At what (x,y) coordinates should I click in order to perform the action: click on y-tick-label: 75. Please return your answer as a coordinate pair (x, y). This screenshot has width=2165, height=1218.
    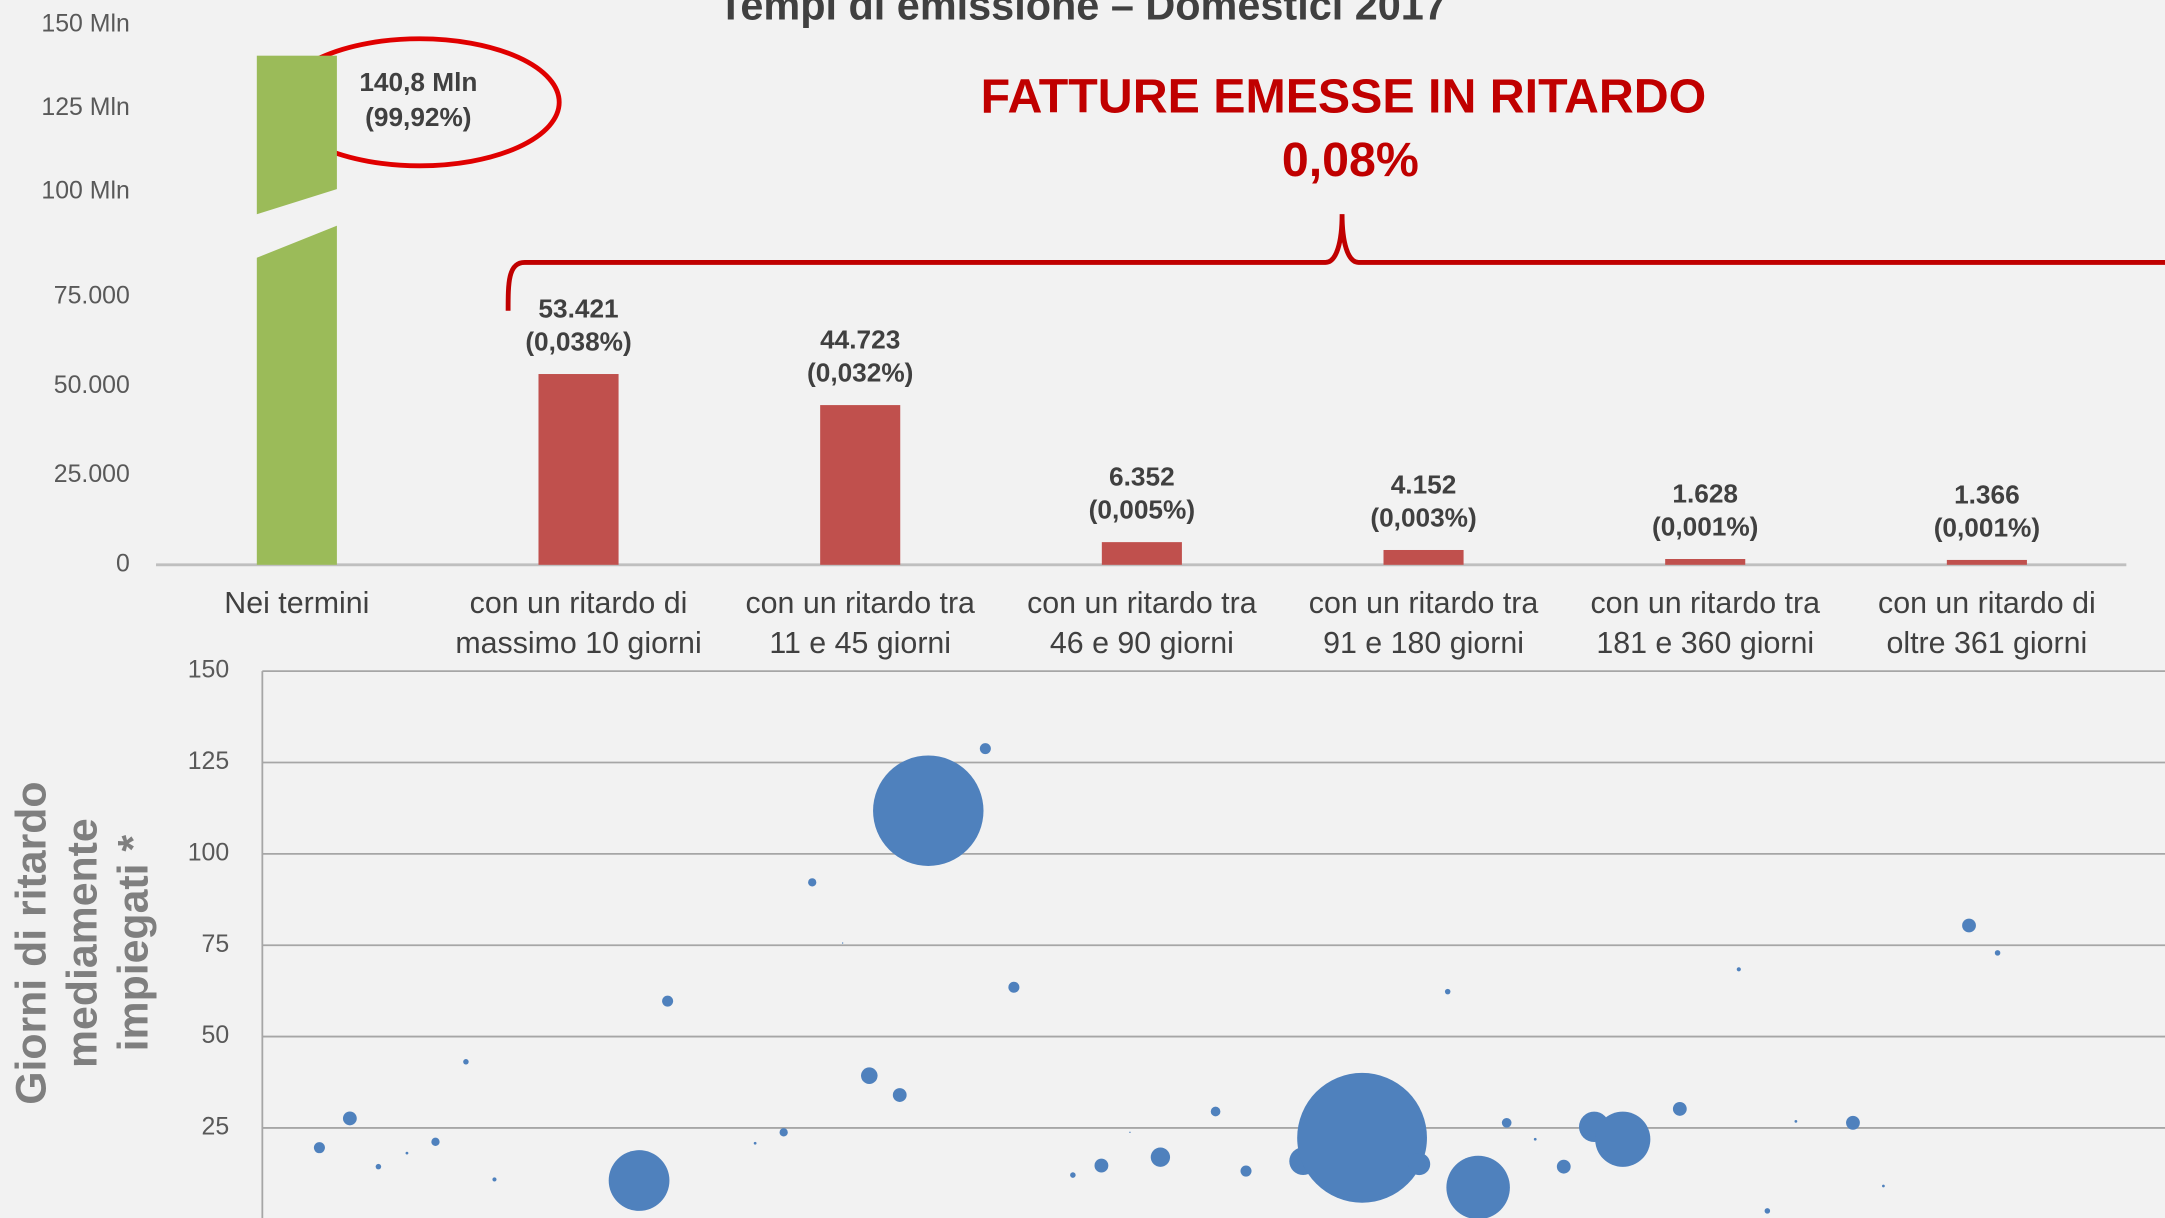
    Looking at the image, I should click on (216, 944).